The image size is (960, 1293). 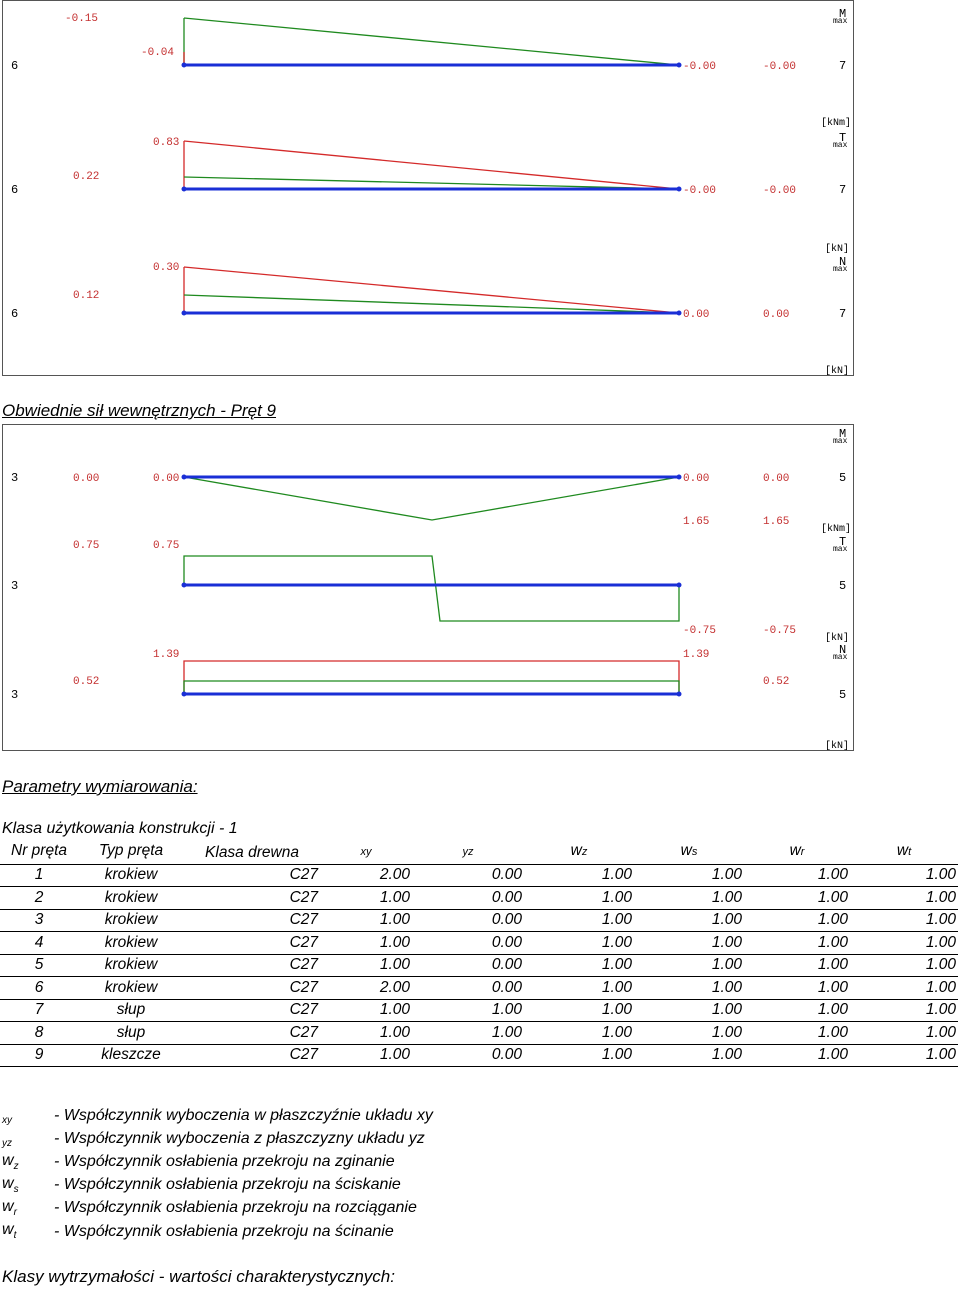 What do you see at coordinates (431, 183) in the screenshot?
I see `t-envelope-min` at bounding box center [431, 183].